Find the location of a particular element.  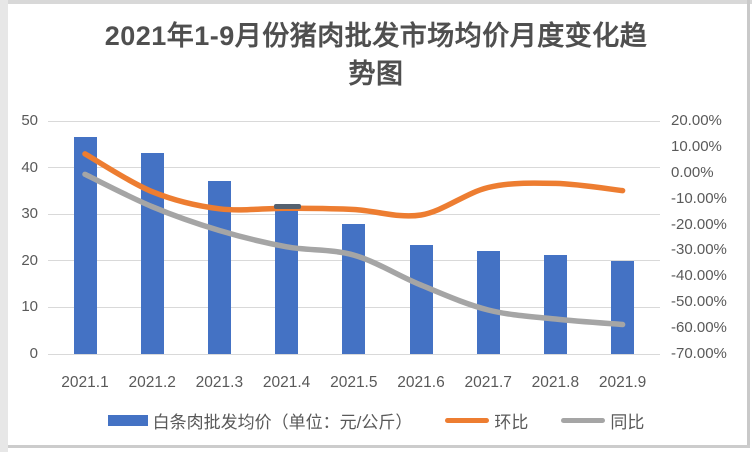

right-axis-tick-label: -50.00% is located at coordinates (699, 302).